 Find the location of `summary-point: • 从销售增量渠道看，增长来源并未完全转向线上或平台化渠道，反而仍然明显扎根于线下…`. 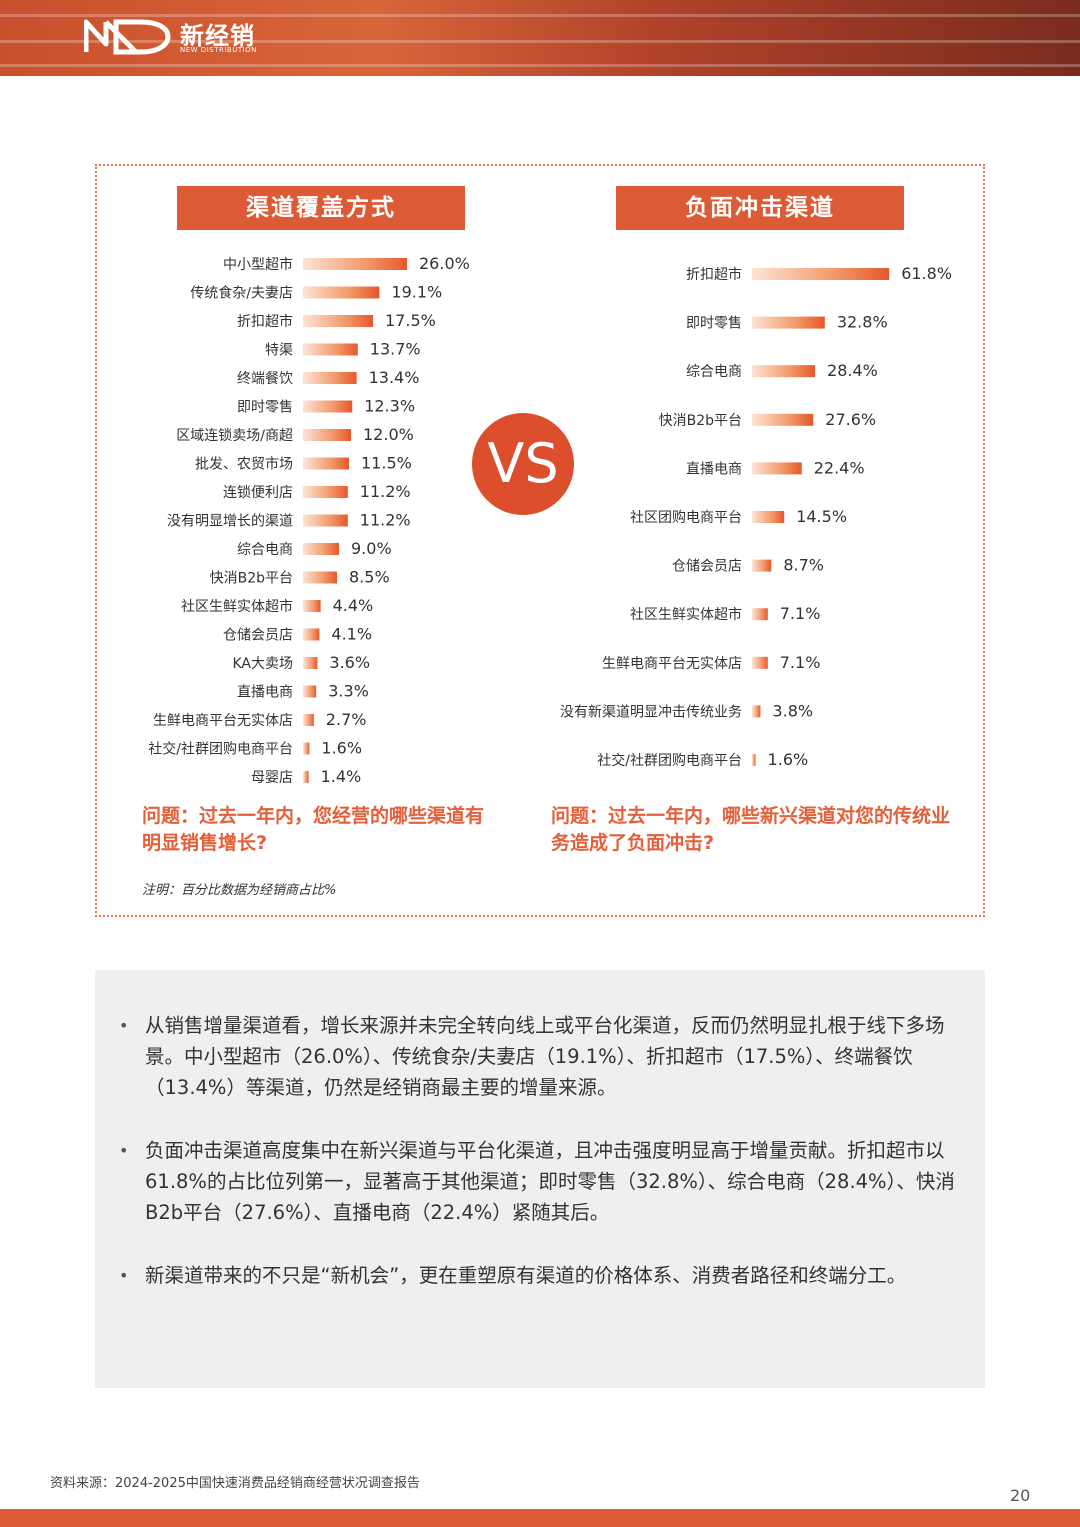

summary-point: • 从销售增量渠道看，增长来源并未完全转向线上或平台化渠道，反而仍然明显扎根于线下… is located at coordinates (537, 1056).